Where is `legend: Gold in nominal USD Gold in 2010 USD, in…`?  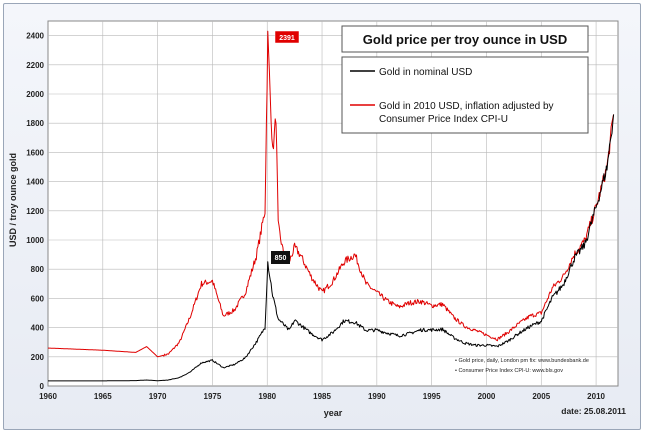
legend: Gold in nominal USD Gold in 2010 USD, in… is located at coordinates (465, 95).